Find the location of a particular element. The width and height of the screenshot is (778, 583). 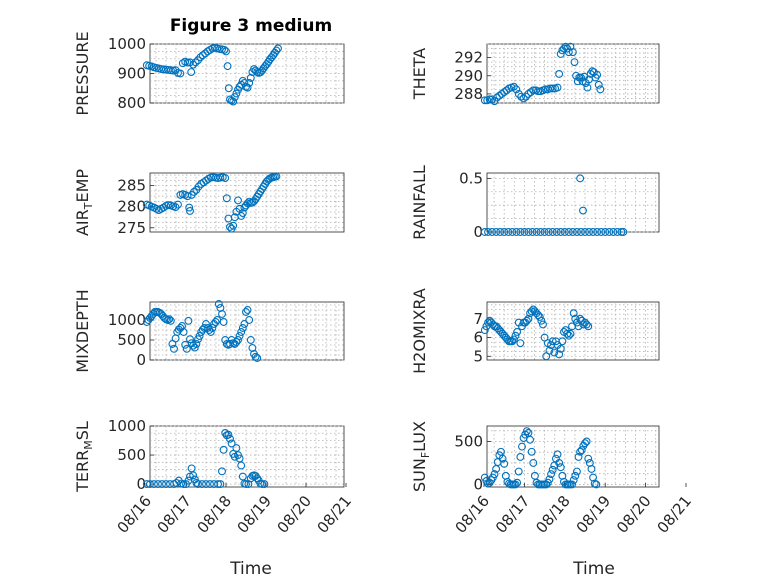

subplot-6: 567 H2OMIXRA is located at coordinates (535, 331).